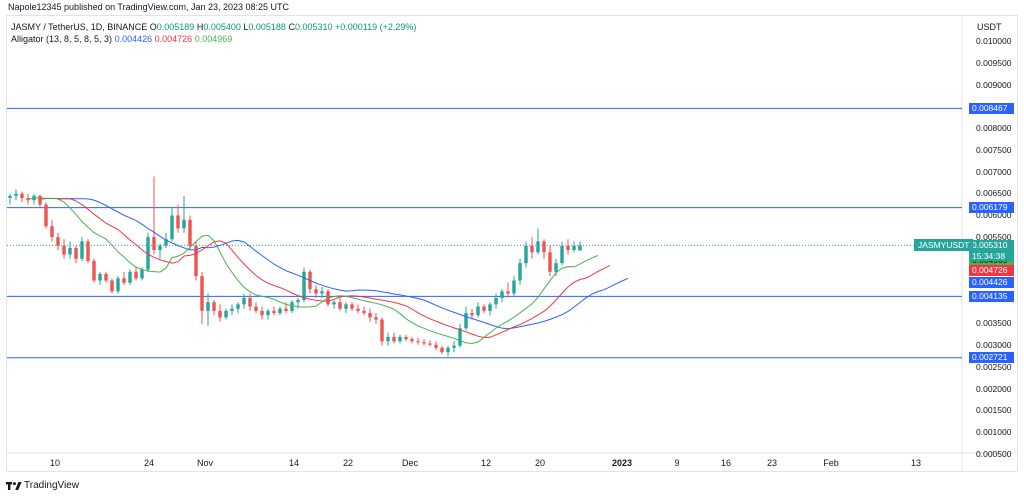  Describe the element at coordinates (994, 149) in the screenshot. I see `y-tick-label: 0.007500` at that location.